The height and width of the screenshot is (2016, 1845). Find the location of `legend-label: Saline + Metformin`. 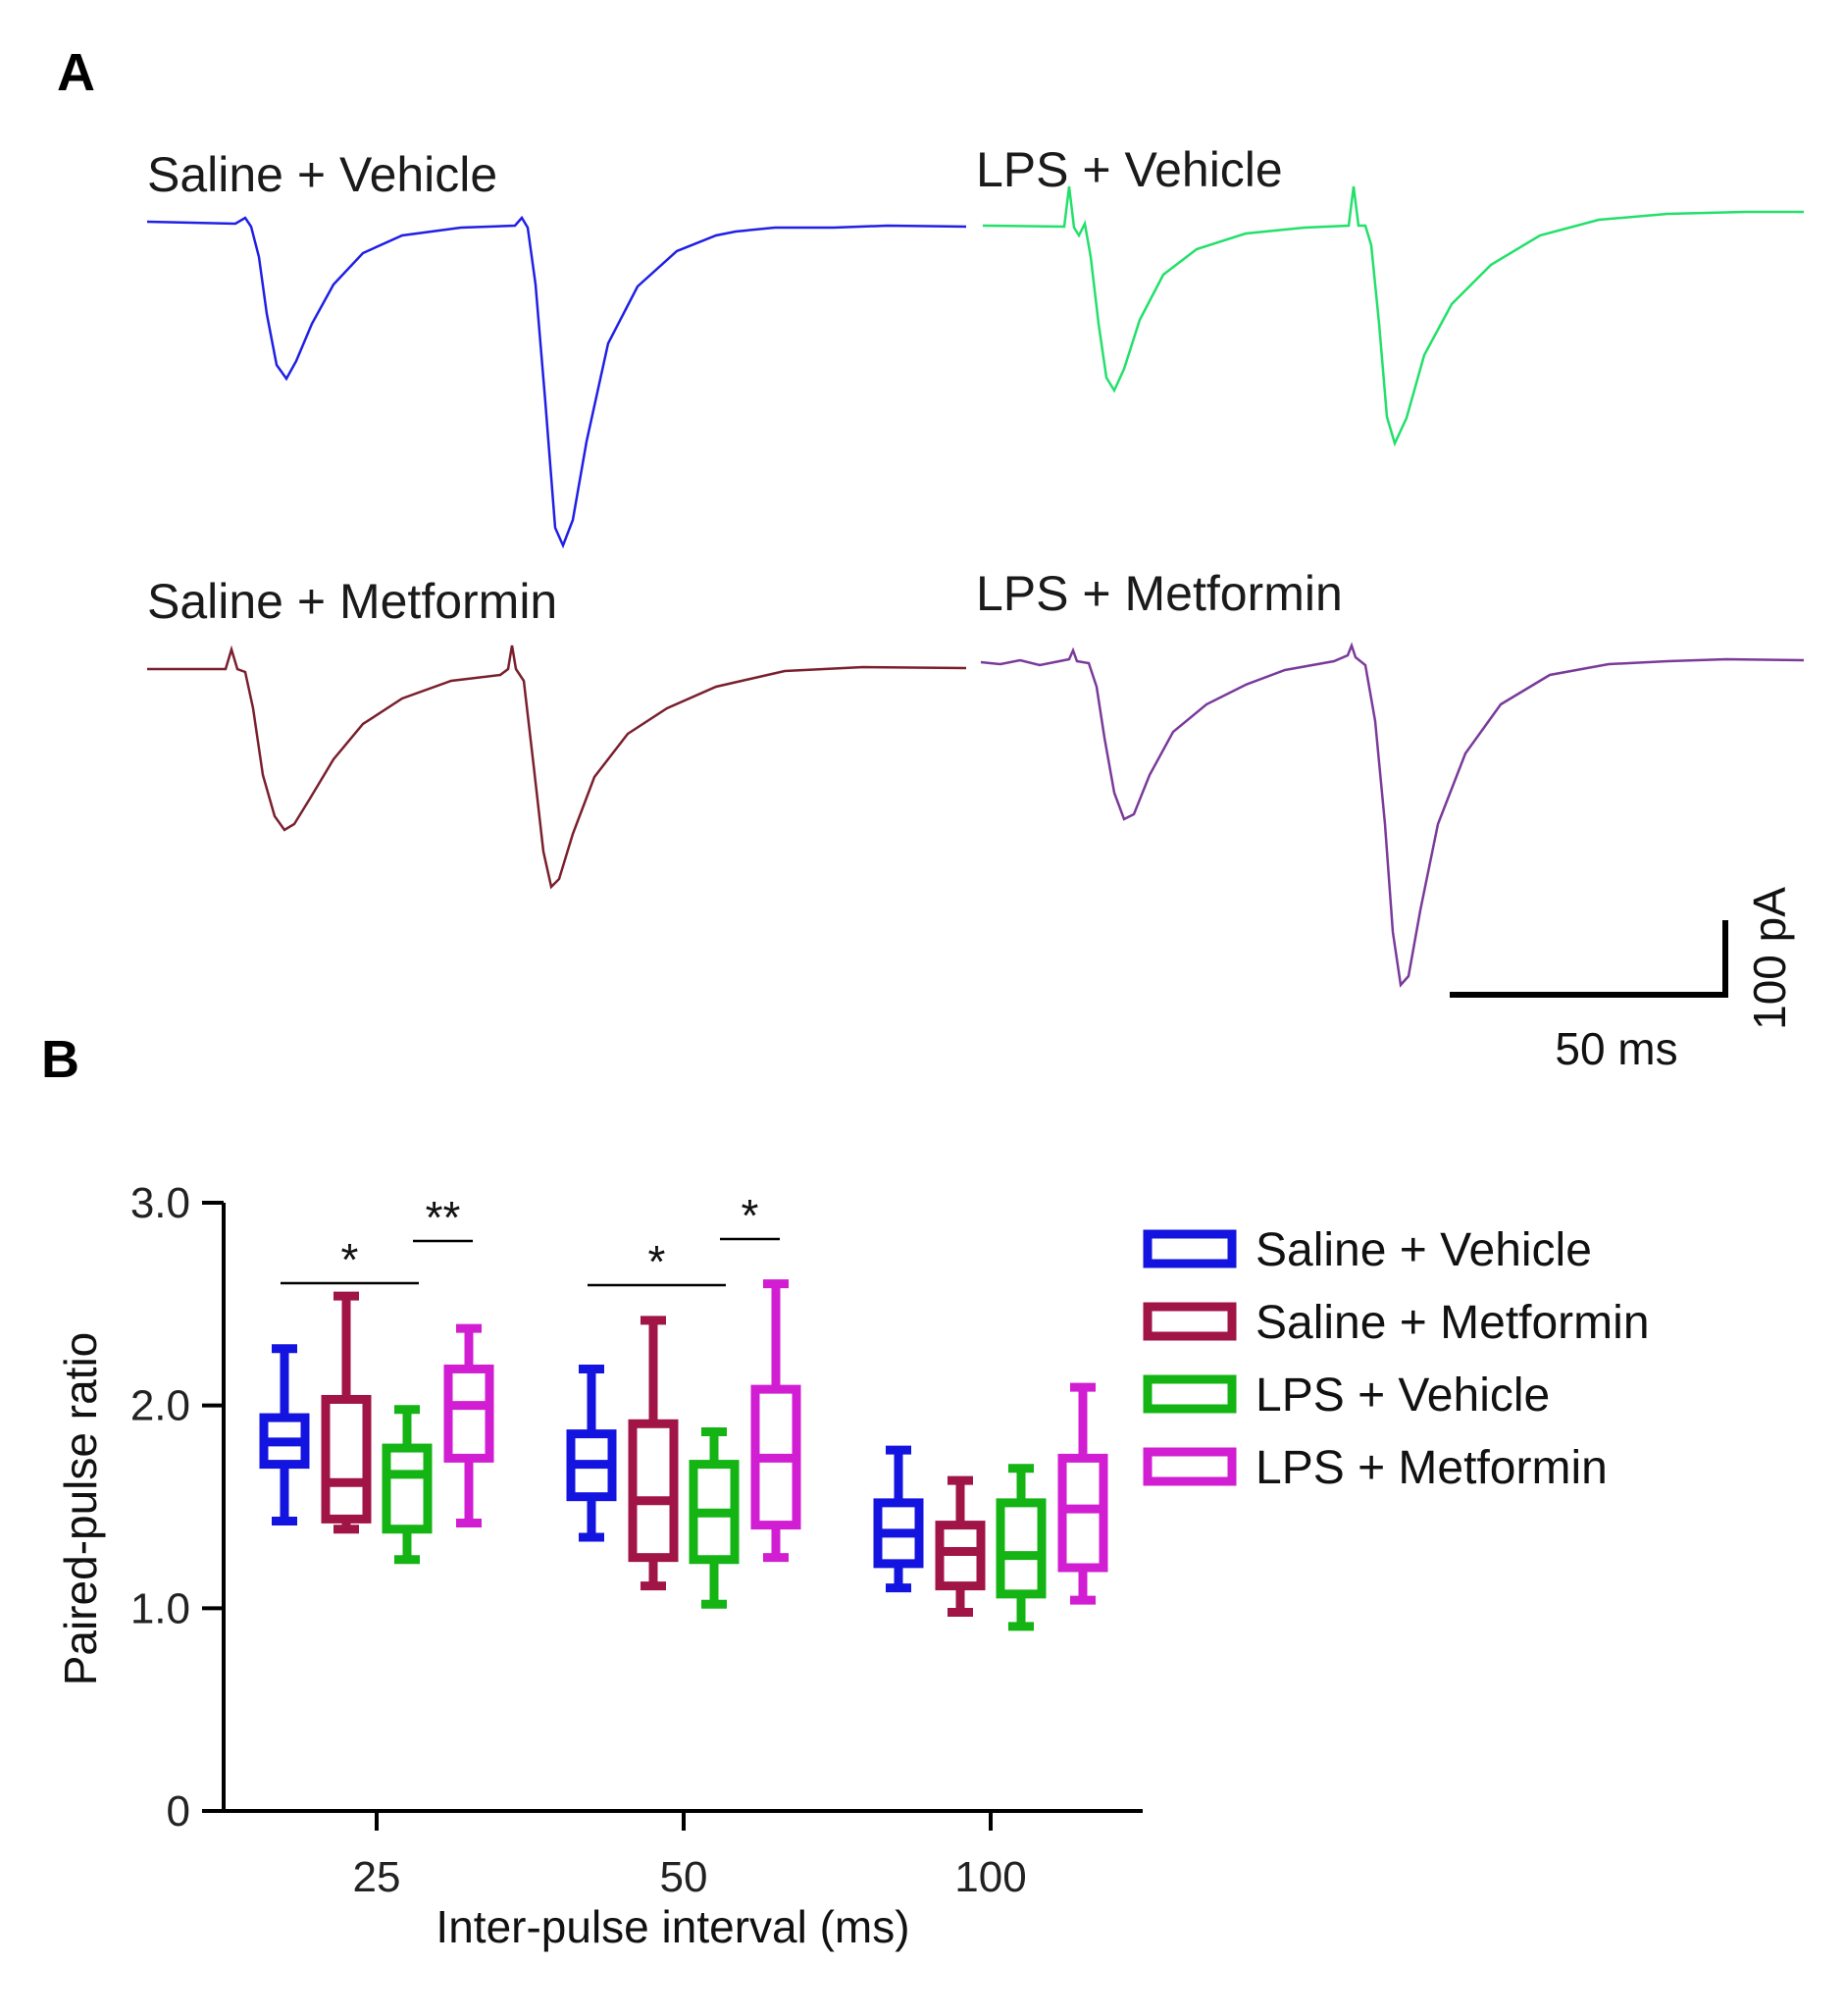

legend-label: Saline + Metformin is located at coordinates (1453, 1323).